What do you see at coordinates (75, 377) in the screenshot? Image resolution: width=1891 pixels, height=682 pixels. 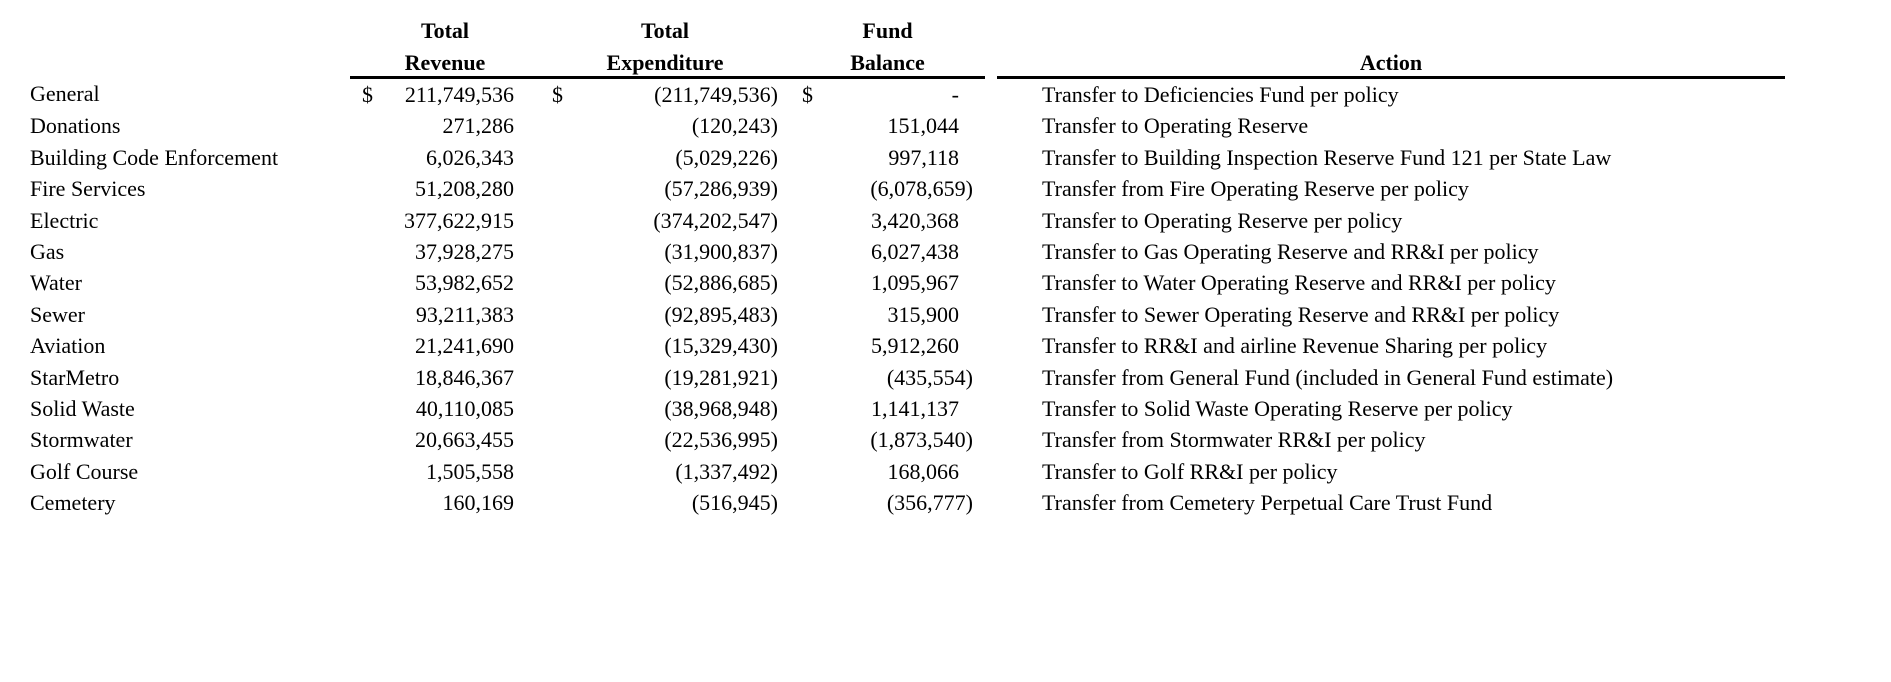 I see `fund-name: StarMetro` at bounding box center [75, 377].